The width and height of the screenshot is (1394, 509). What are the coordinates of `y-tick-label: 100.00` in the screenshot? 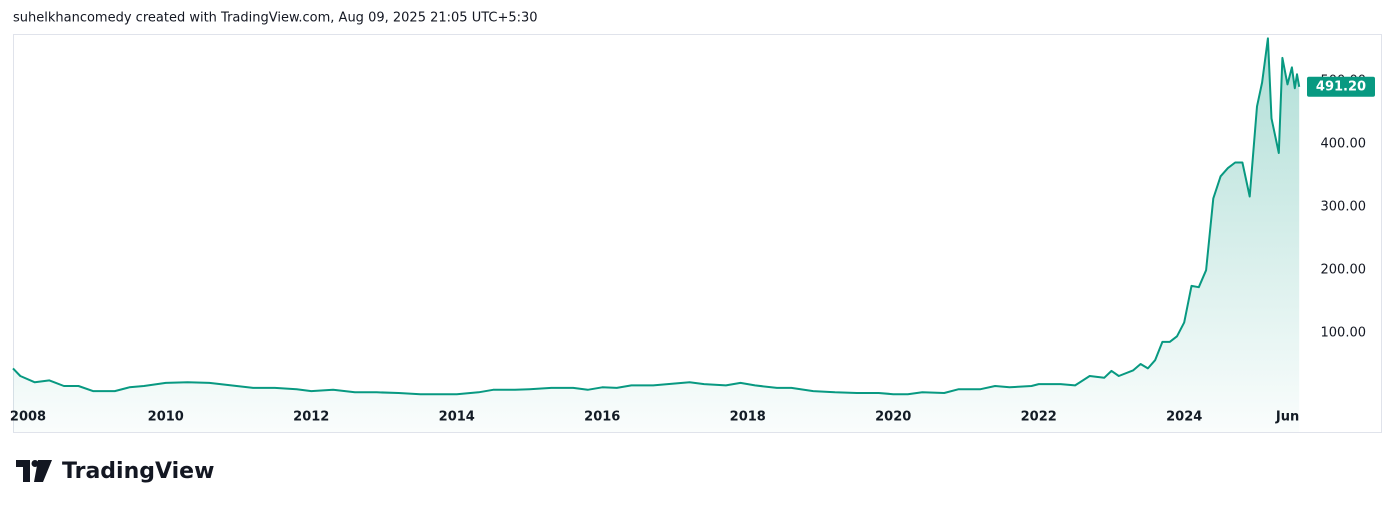 It's located at (1344, 333).